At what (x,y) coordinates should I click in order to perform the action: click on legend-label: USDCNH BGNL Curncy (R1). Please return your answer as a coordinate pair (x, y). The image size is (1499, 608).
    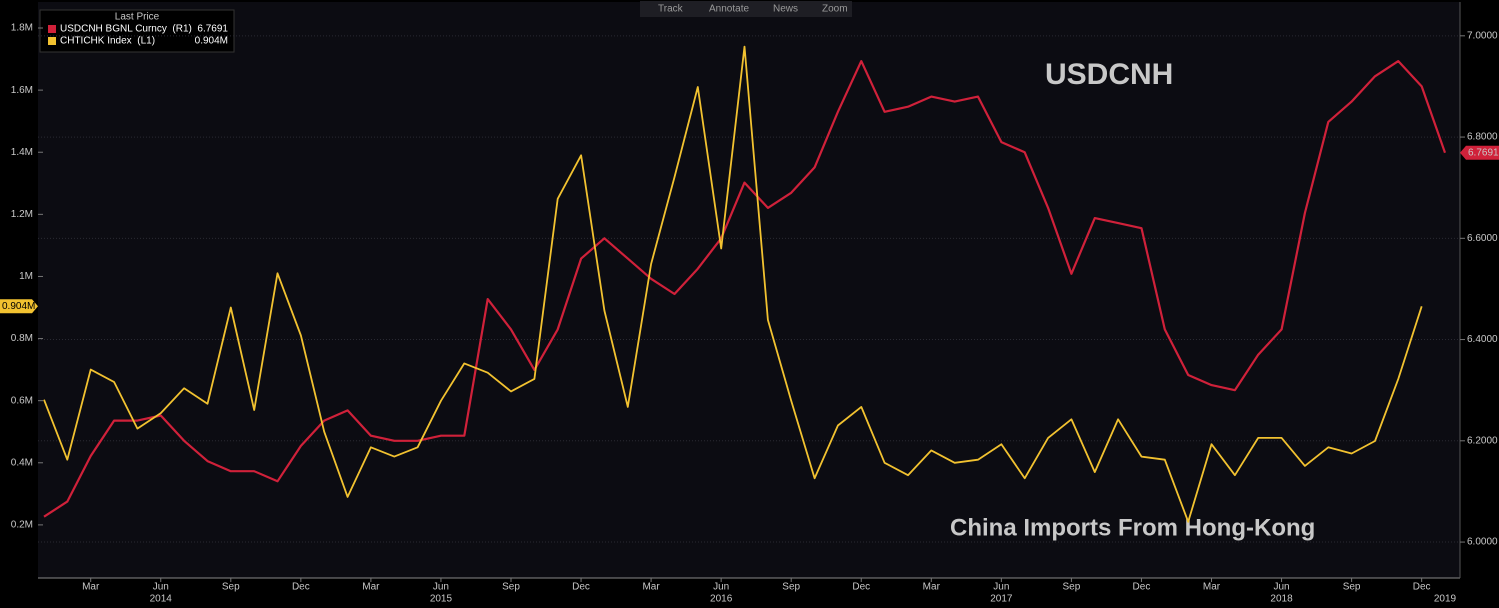
    Looking at the image, I should click on (126, 29).